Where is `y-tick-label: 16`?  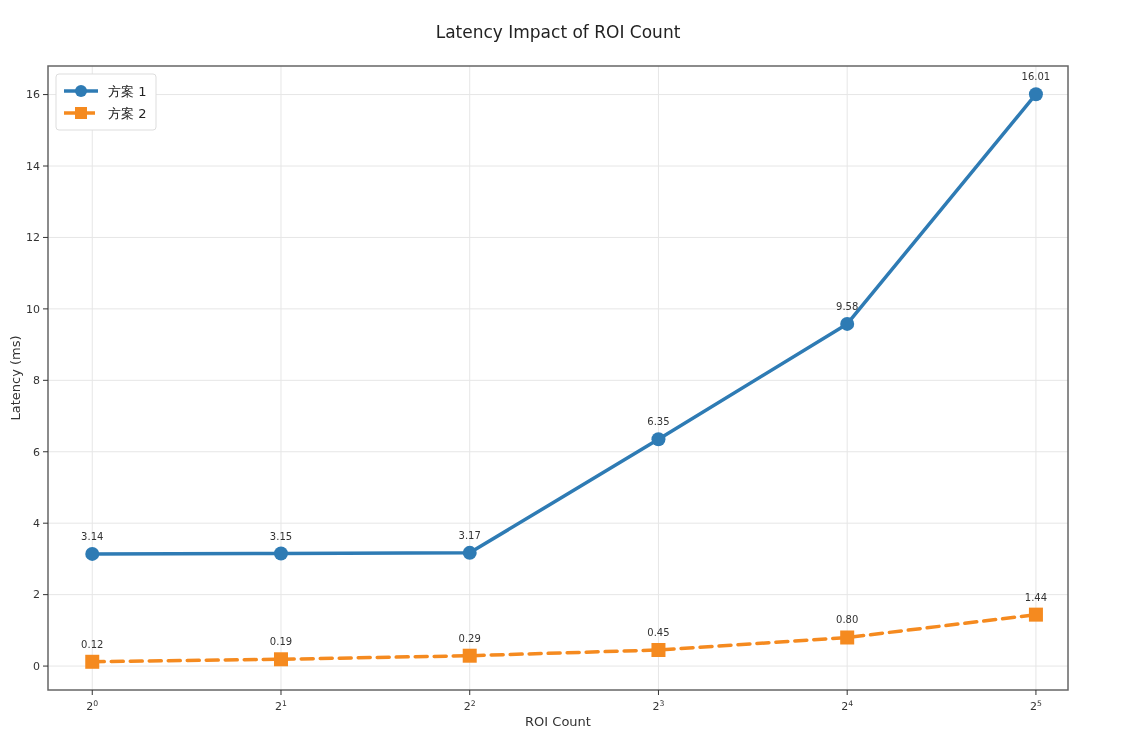
y-tick-label: 16 is located at coordinates (33, 95).